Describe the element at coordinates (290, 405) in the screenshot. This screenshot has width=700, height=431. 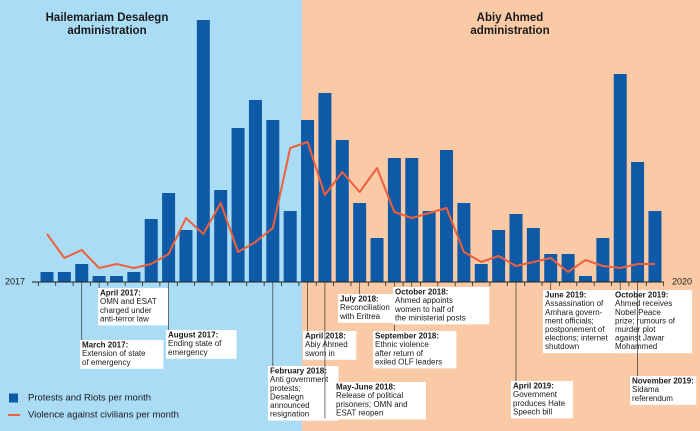
I see `annotation-text: announced` at that location.